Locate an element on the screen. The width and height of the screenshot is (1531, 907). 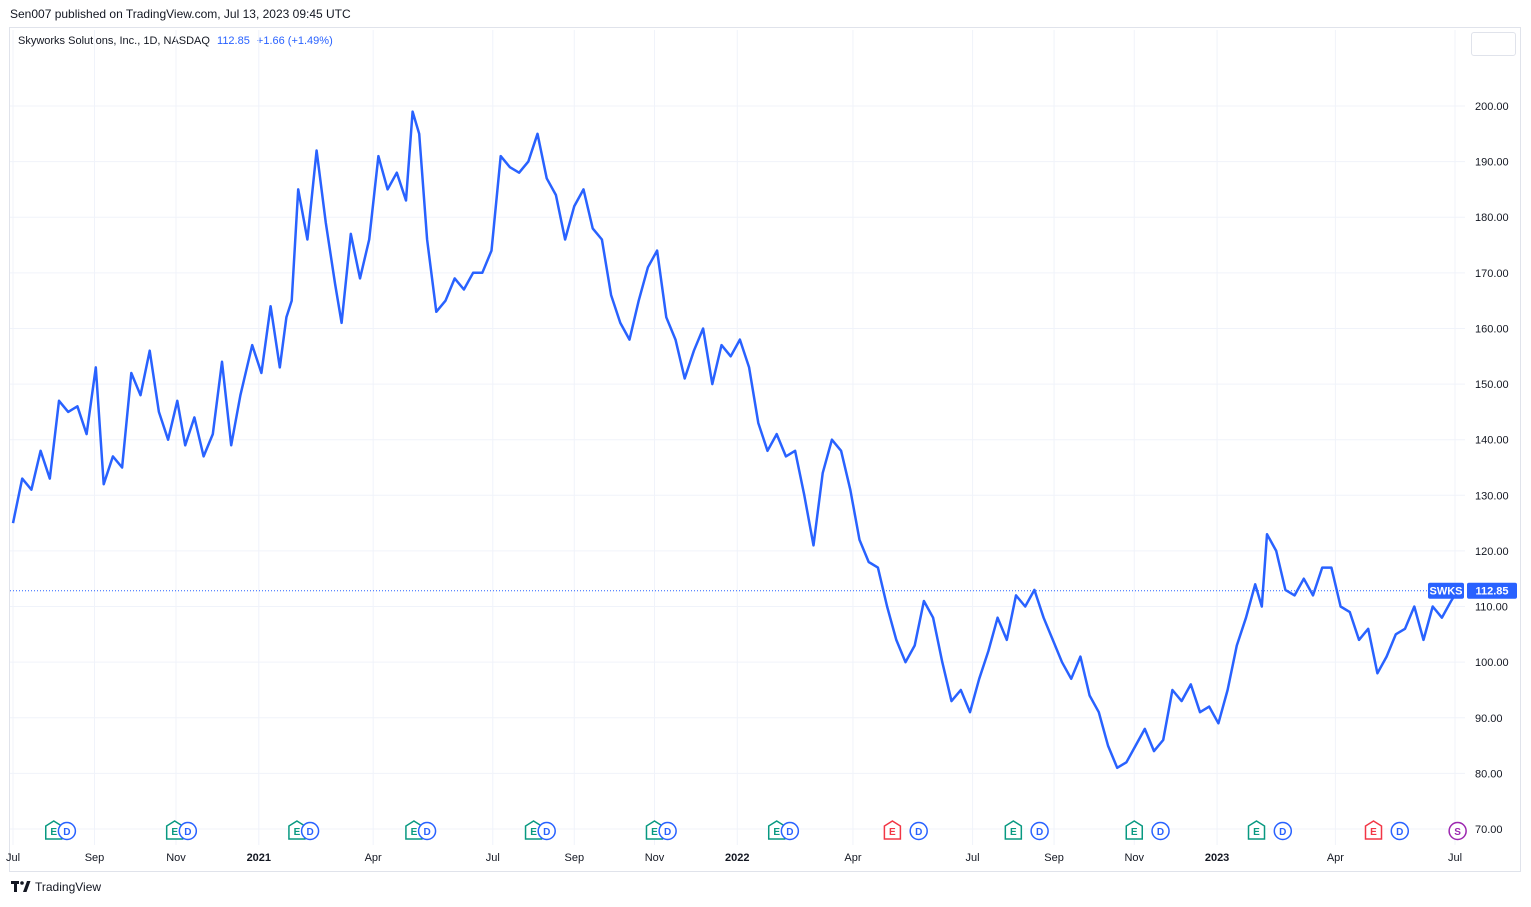
x-tick-label: 2023 is located at coordinates (1217, 858).